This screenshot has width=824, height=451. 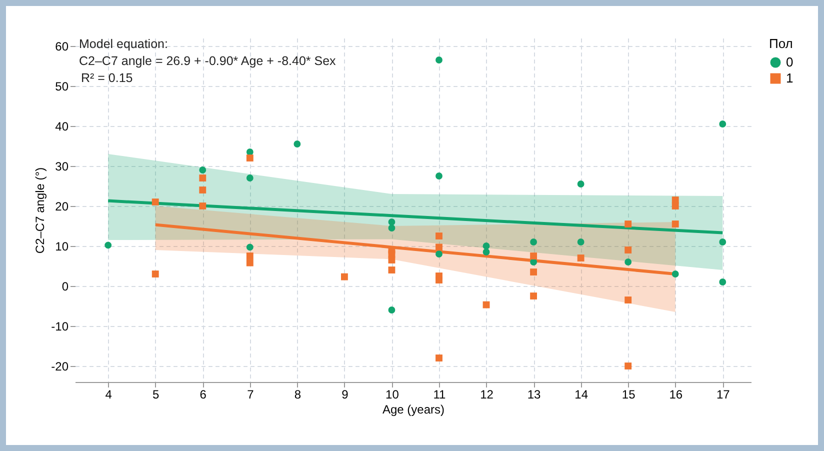 What do you see at coordinates (203, 395) in the screenshot?
I see `x-tick-label: 6` at bounding box center [203, 395].